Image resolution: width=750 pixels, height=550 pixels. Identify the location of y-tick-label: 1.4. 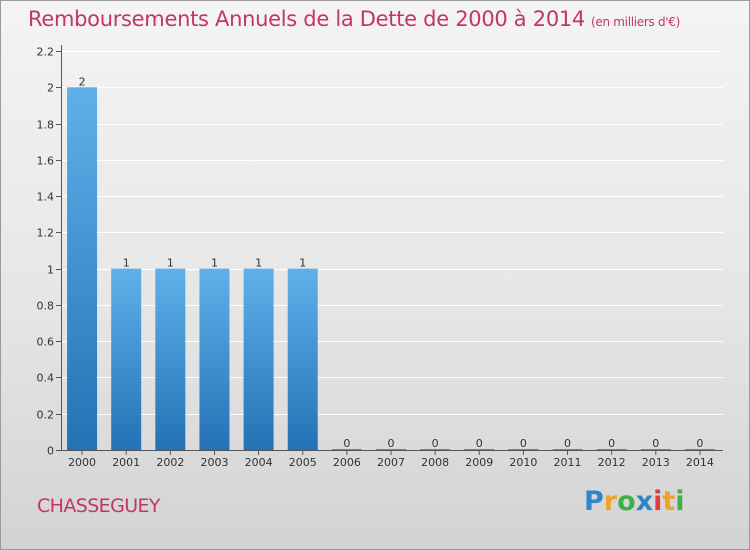
(46, 197).